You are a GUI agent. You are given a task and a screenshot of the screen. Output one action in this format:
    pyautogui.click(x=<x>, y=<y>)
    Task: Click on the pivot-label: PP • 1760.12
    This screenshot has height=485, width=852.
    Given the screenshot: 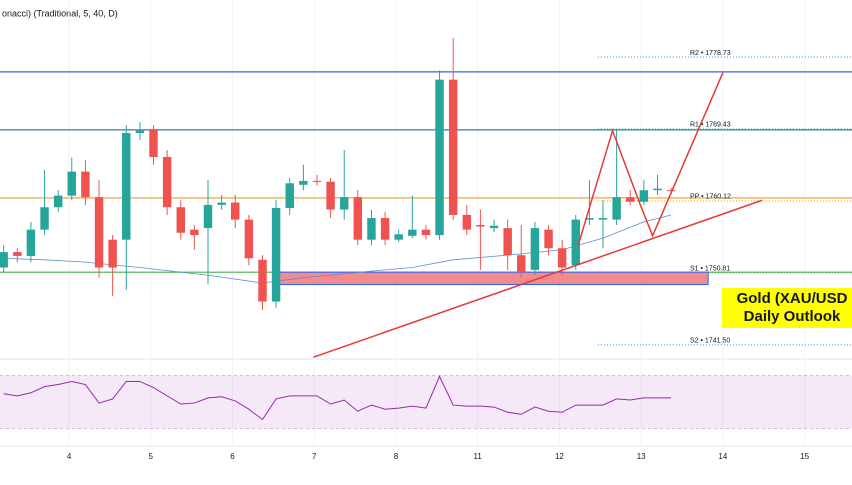 What is the action you would take?
    pyautogui.click(x=710, y=197)
    